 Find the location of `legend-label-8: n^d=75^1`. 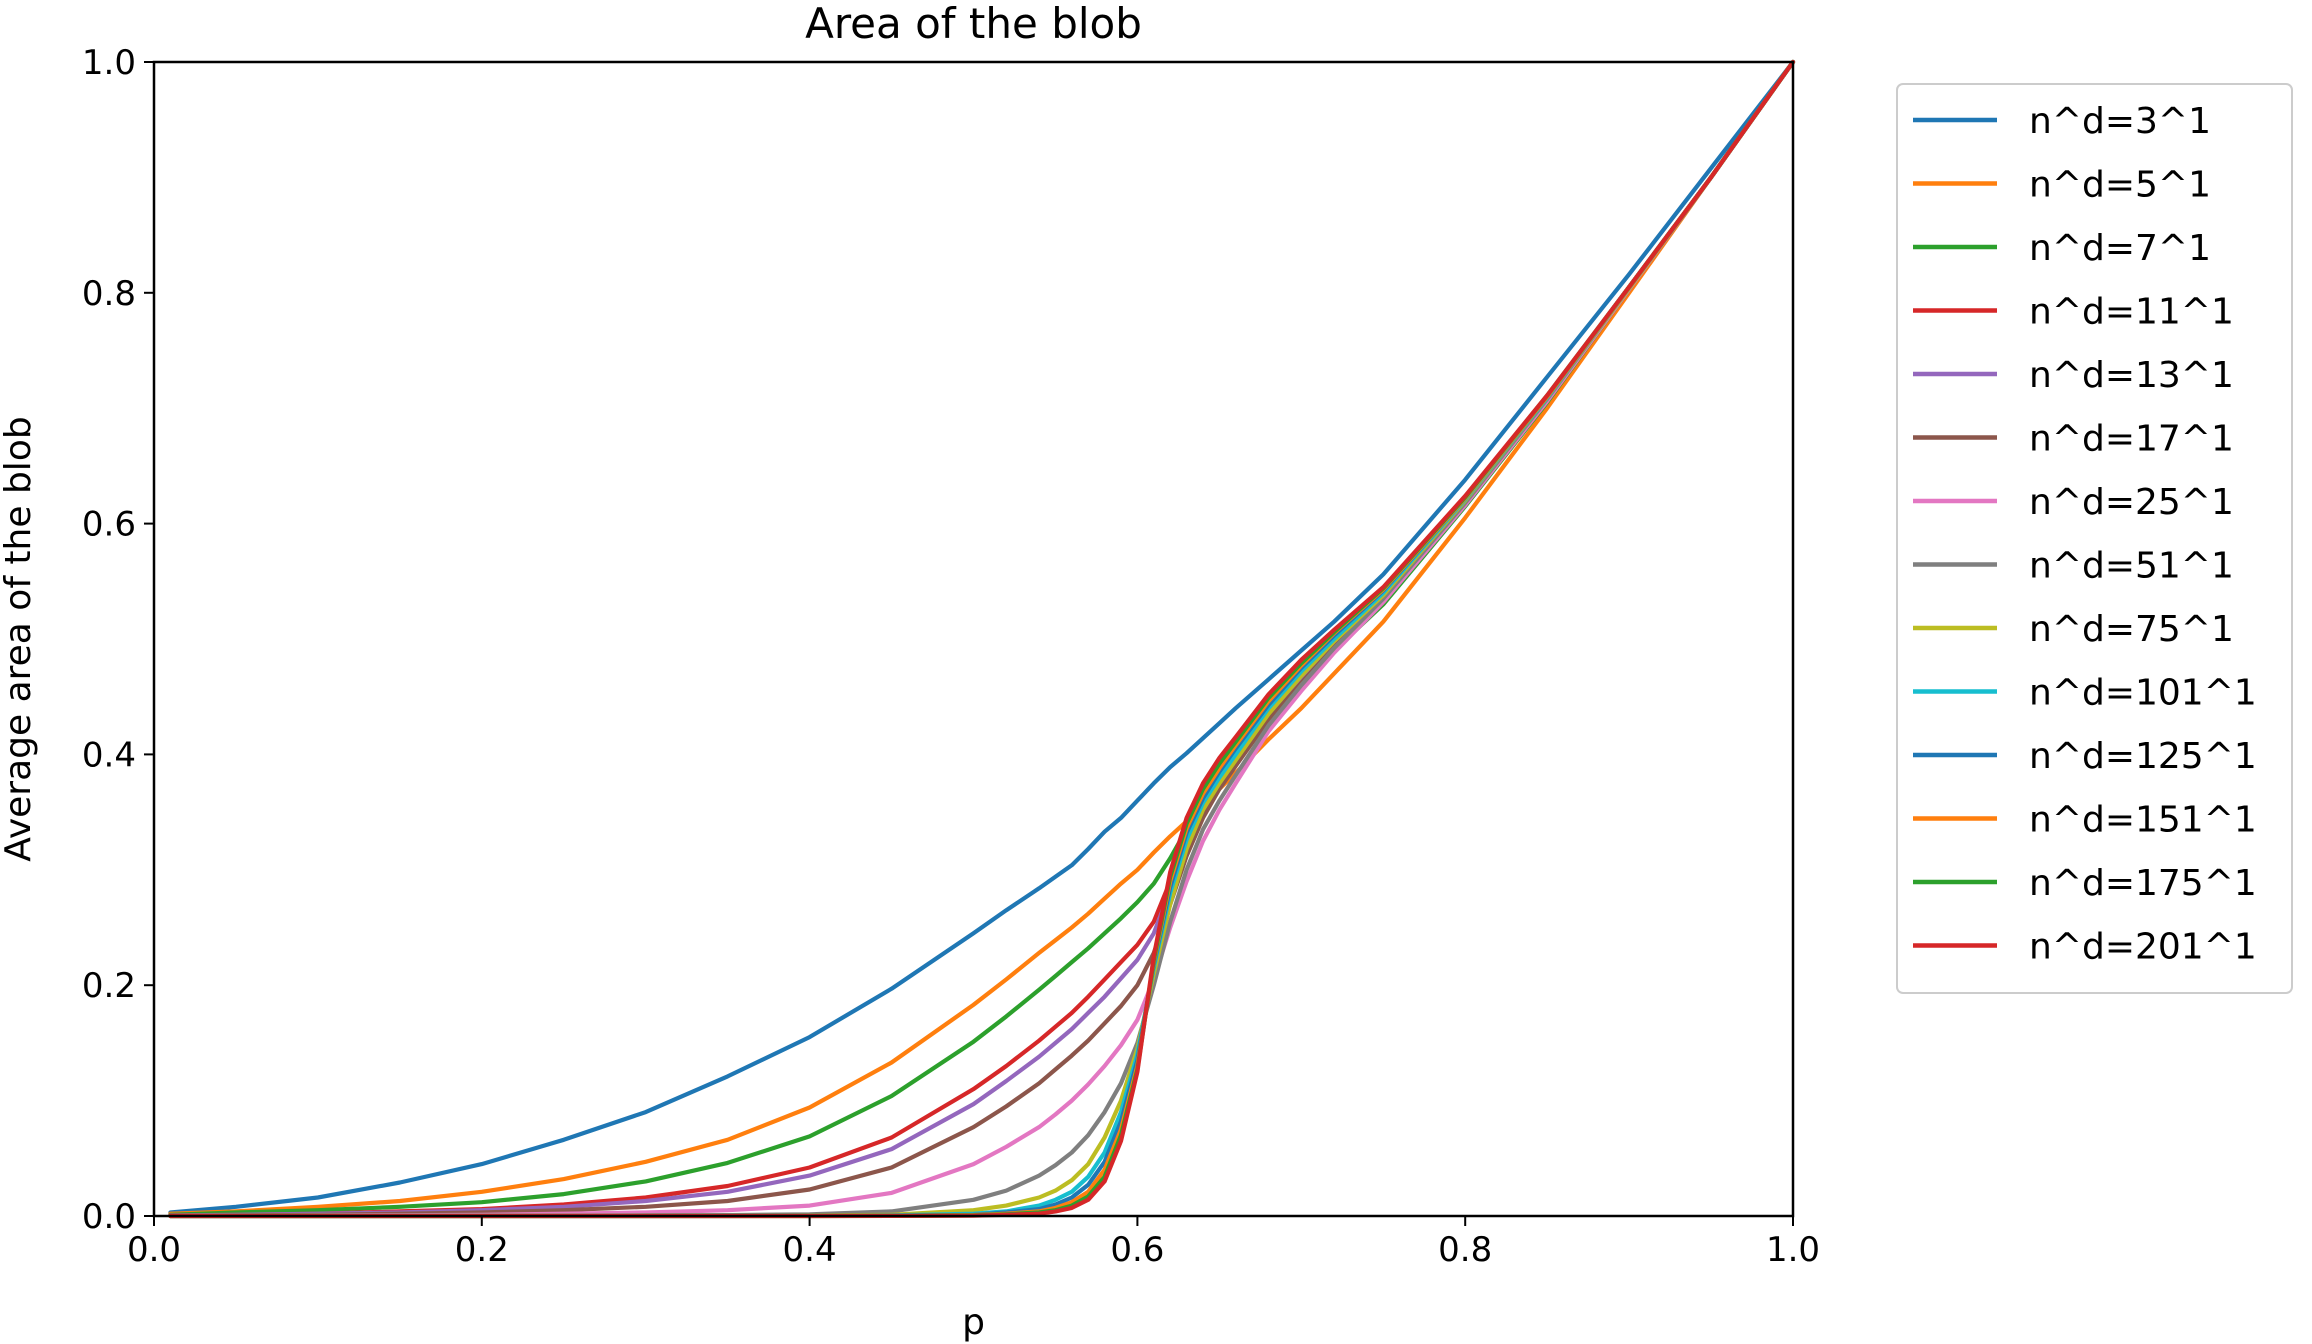

legend-label-8: n^d=75^1 is located at coordinates (2131, 629).